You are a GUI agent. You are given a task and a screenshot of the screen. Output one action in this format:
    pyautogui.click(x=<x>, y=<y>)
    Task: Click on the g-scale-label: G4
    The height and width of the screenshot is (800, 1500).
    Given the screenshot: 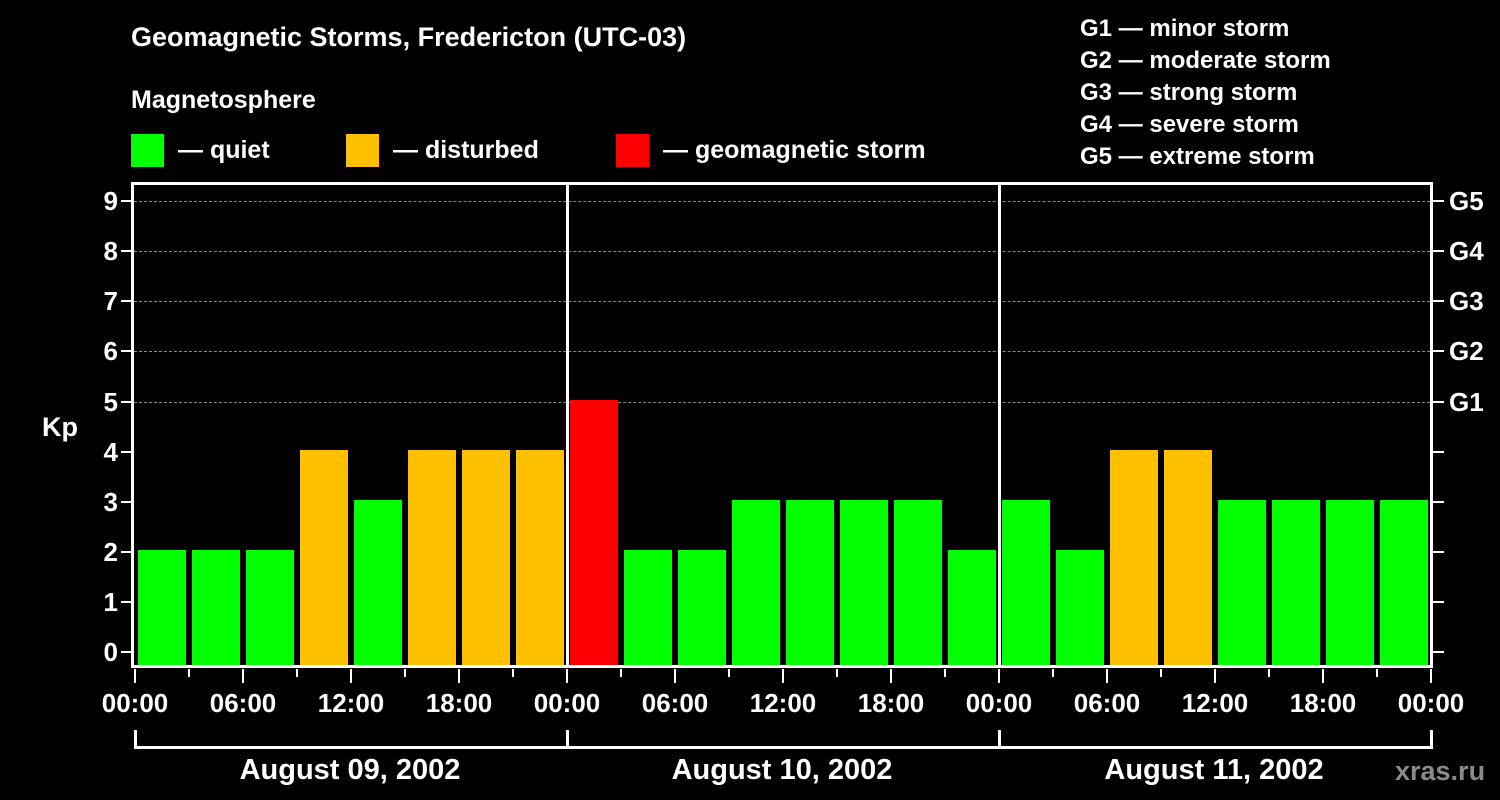 What is the action you would take?
    pyautogui.click(x=1466, y=251)
    